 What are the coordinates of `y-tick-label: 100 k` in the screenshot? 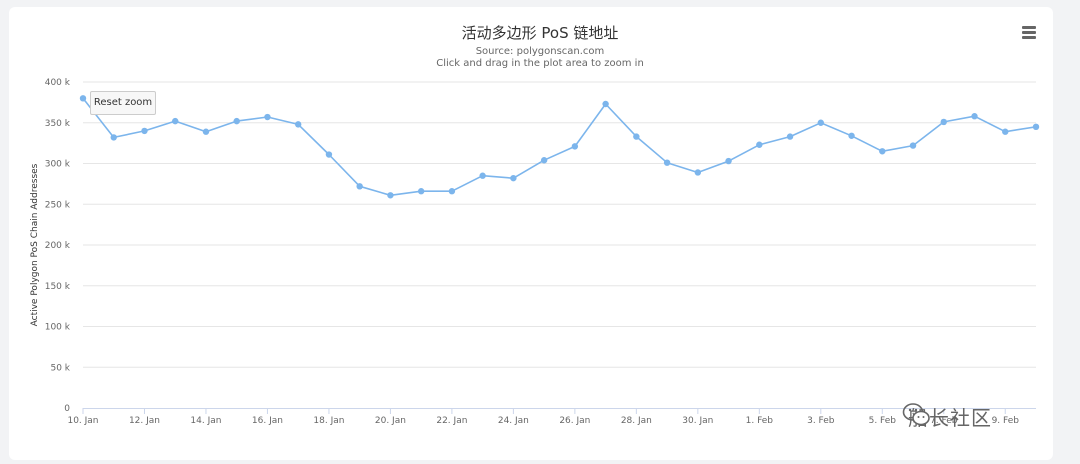 It's located at (58, 328).